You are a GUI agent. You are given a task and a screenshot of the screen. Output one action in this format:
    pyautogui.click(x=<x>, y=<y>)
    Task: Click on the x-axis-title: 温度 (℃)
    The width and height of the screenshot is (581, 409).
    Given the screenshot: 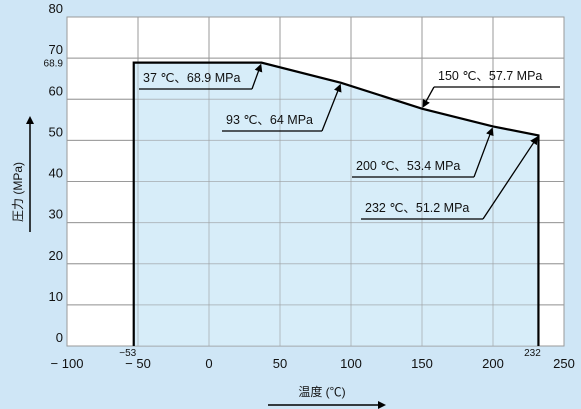 What is the action you would take?
    pyautogui.click(x=321, y=391)
    